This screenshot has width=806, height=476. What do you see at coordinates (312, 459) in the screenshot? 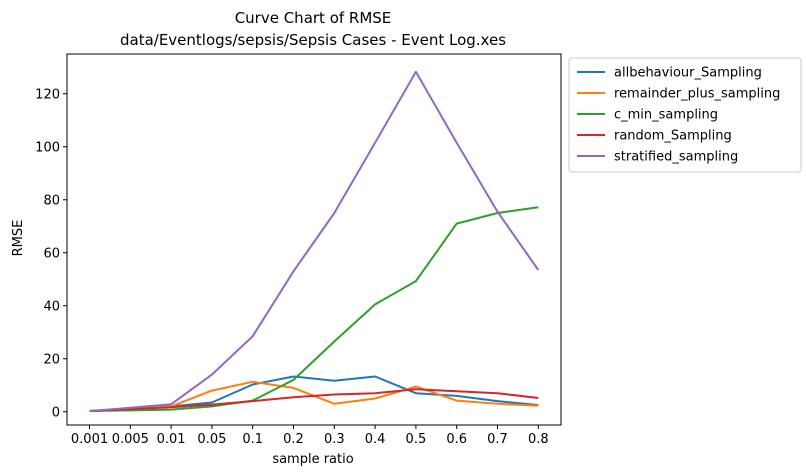
I see `x-axis-label: sample ratio` at bounding box center [312, 459].